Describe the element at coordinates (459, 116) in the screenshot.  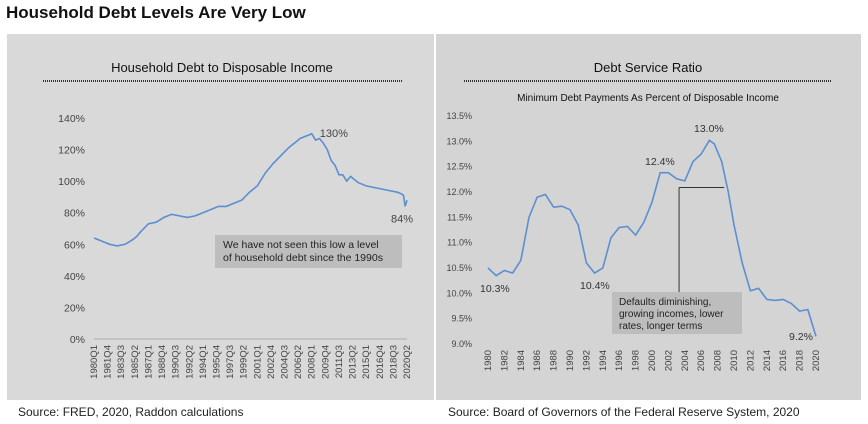
I see `y-tick-label: 13.5%` at that location.